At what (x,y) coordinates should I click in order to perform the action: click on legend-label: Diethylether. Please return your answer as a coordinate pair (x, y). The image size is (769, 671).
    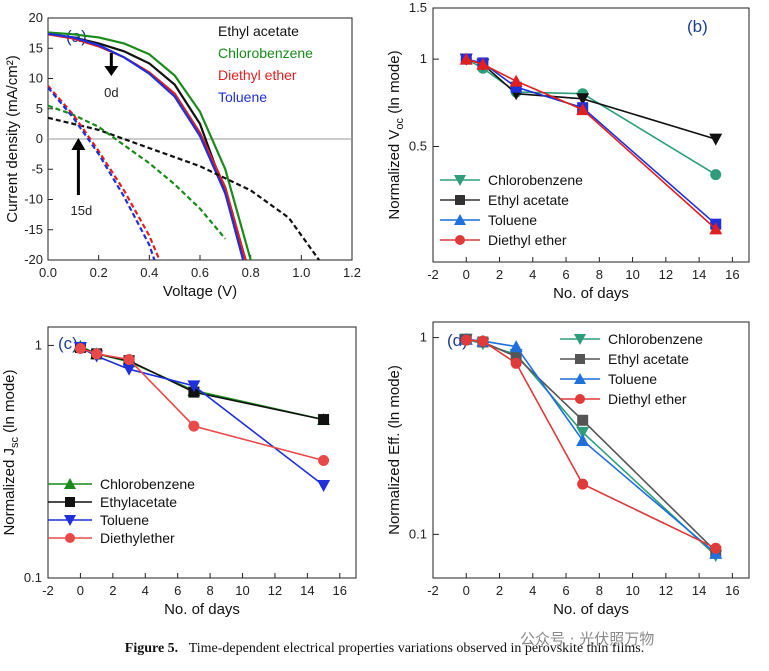
    Looking at the image, I should click on (137, 538).